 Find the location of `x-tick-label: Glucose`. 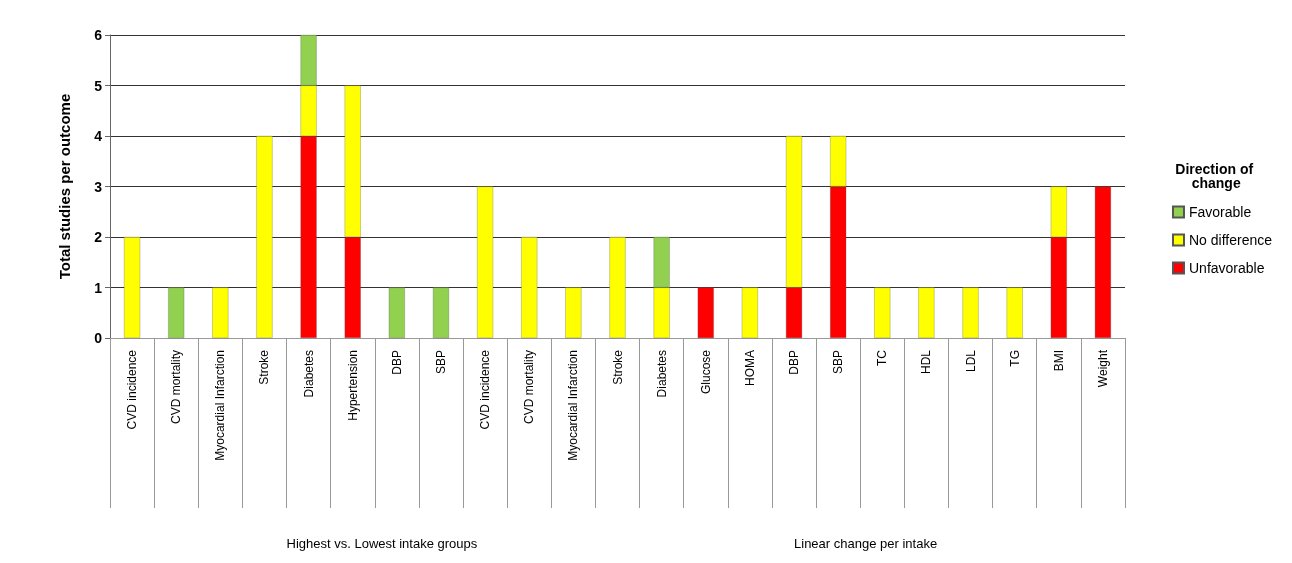

x-tick-label: Glucose is located at coordinates (705, 372).